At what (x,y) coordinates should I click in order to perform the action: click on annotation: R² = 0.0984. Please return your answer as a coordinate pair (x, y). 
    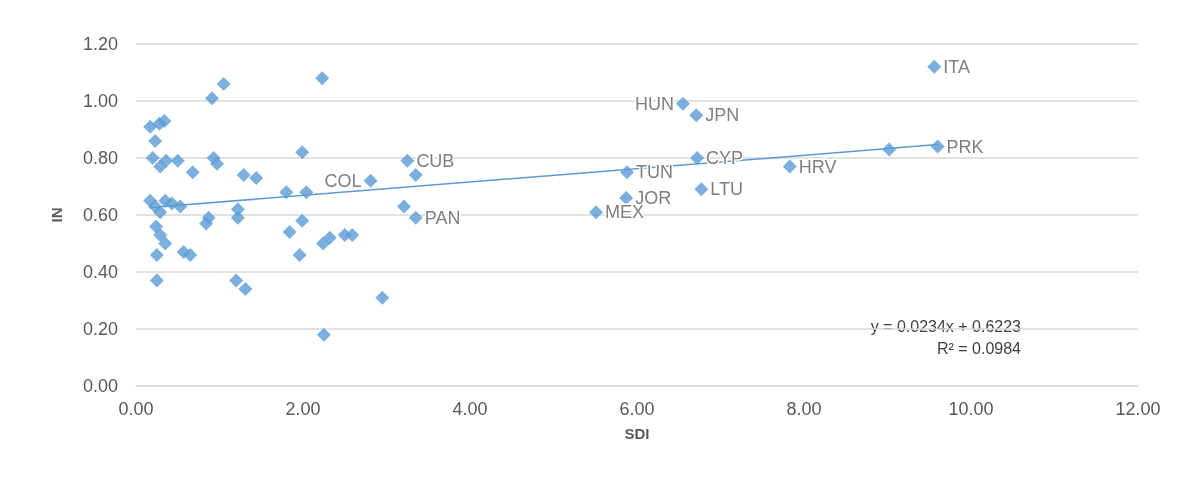
    Looking at the image, I should click on (979, 348).